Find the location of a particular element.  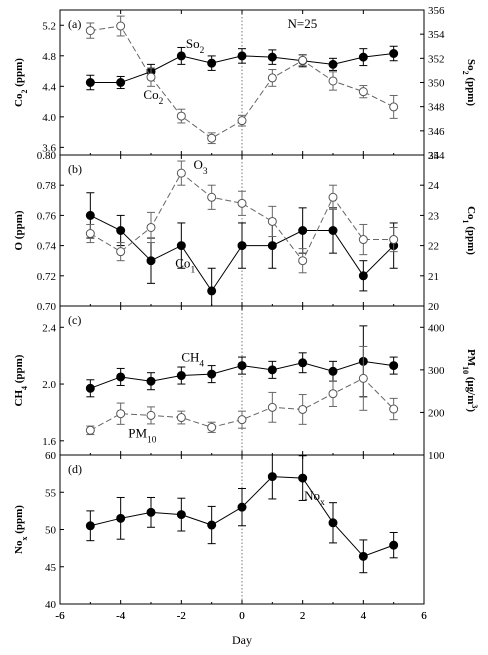

y-tick-label-right: 23 is located at coordinates (434, 216).